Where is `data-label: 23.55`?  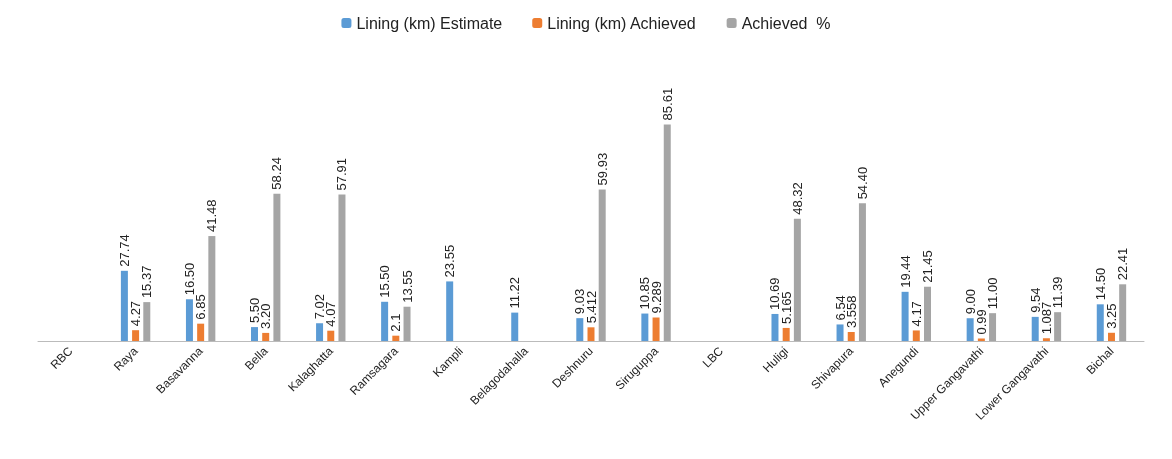
data-label: 23.55 is located at coordinates (450, 261).